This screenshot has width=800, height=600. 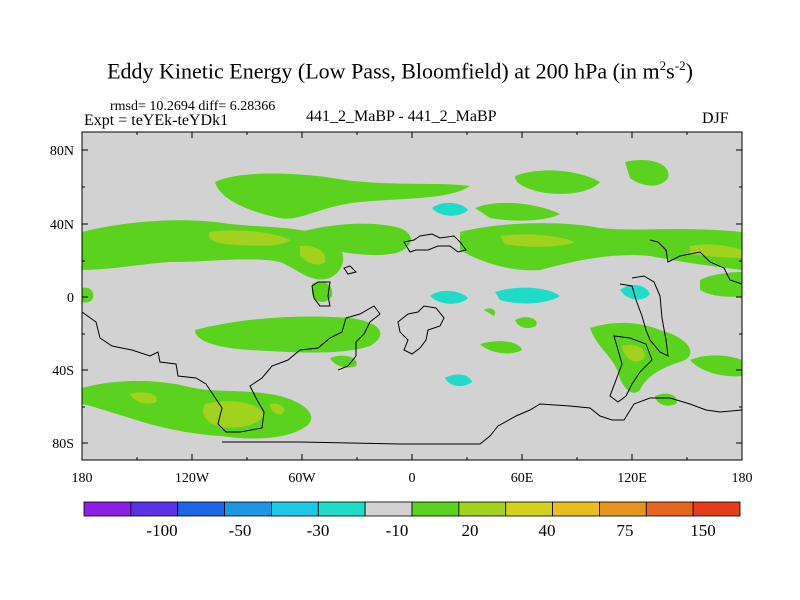 What do you see at coordinates (161, 530) in the screenshot?
I see `colorbar-label: -100` at bounding box center [161, 530].